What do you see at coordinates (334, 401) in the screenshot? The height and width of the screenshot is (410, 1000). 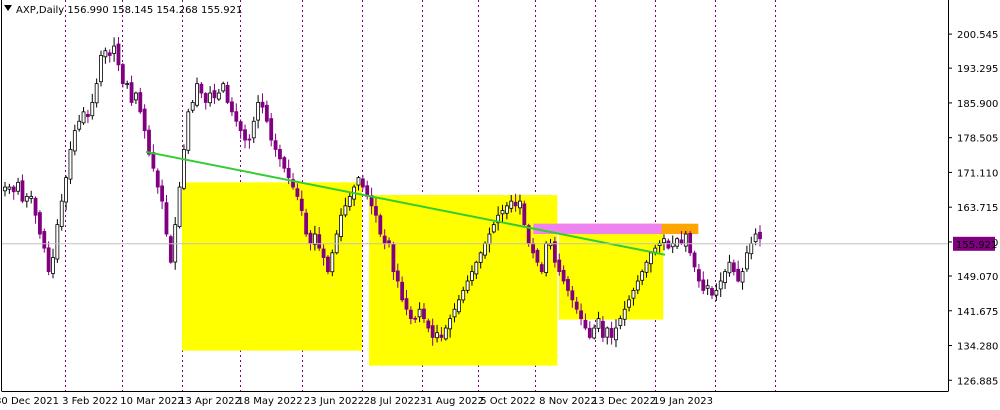 I see `x-tick-label: 23 Jun 2022` at bounding box center [334, 401].